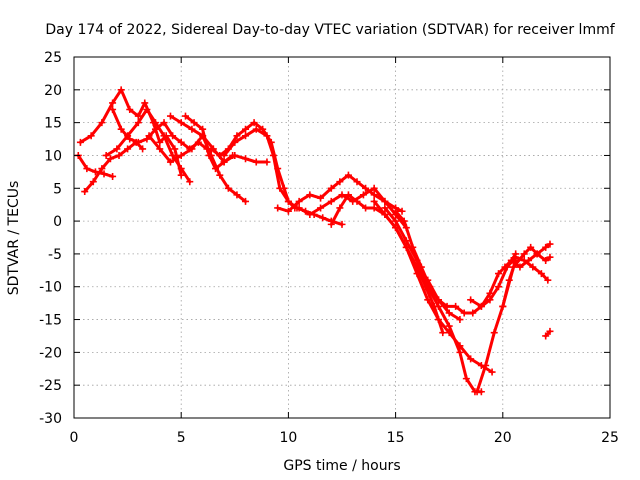  Describe the element at coordinates (53, 124) in the screenshot. I see `y-tick-label: 15` at that location.